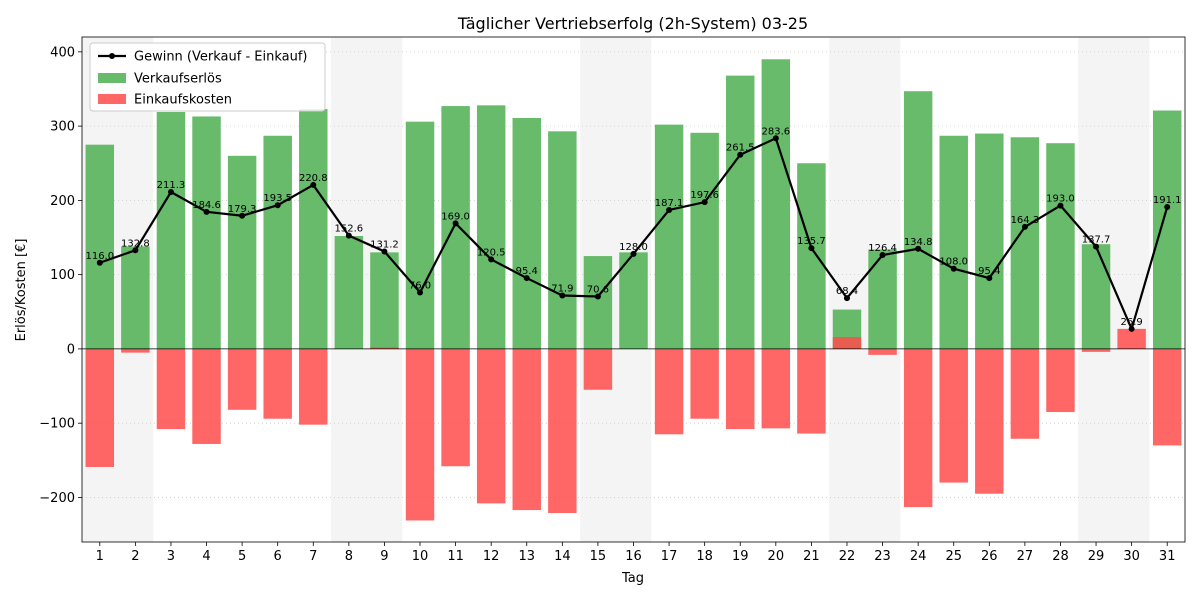  I want to click on y-tick-label: 0, so click(71, 349).